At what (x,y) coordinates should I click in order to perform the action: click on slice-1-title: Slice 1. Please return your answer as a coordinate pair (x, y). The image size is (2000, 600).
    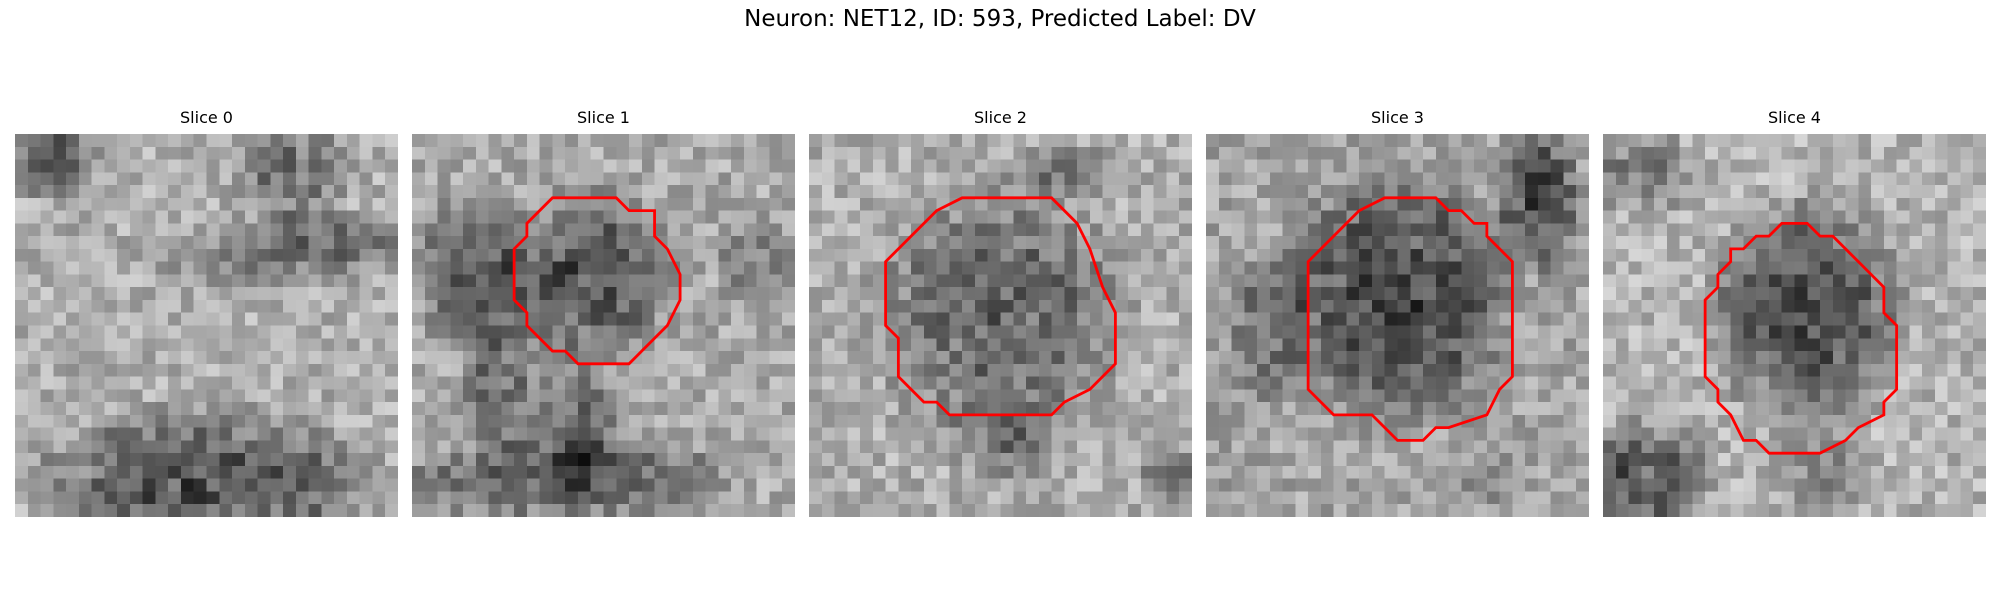
    Looking at the image, I should click on (603, 117).